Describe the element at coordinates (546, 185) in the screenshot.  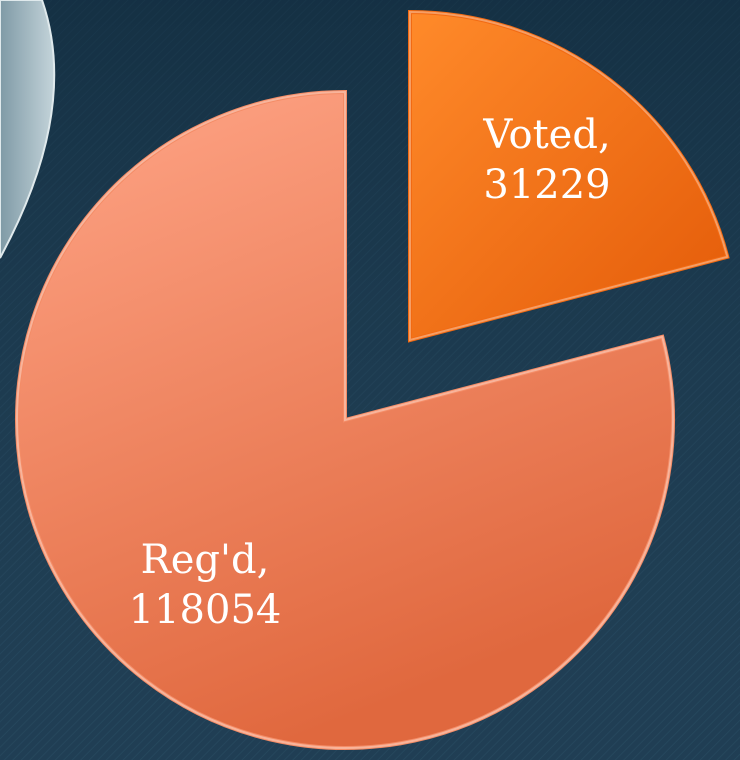
I see `data-label-line: 31229` at that location.